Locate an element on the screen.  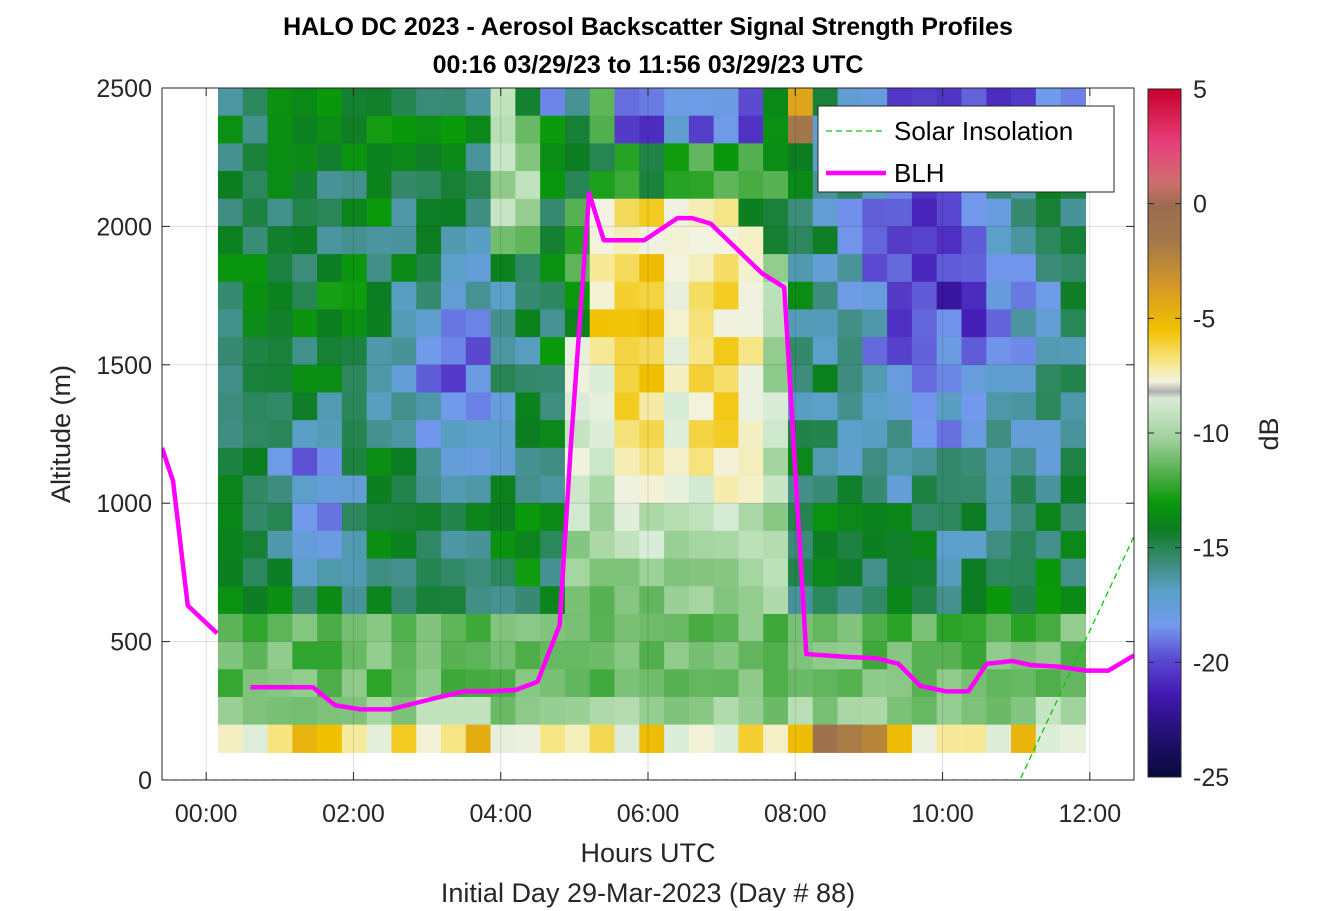
y-tick-label: 1000 is located at coordinates (124, 504).